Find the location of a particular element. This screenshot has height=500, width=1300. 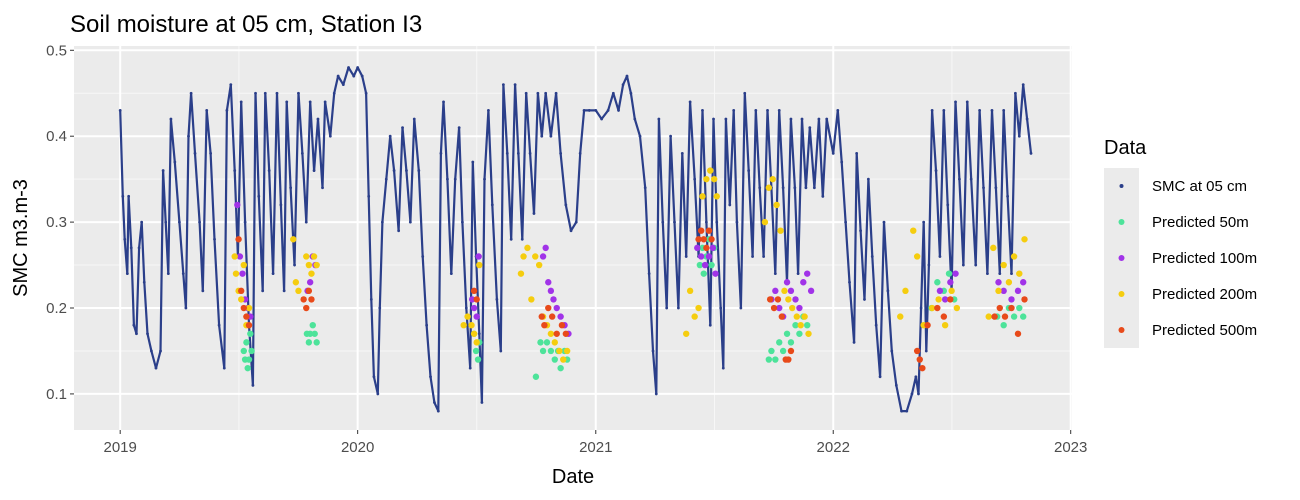

x-axis-title: Date is located at coordinates (573, 477).